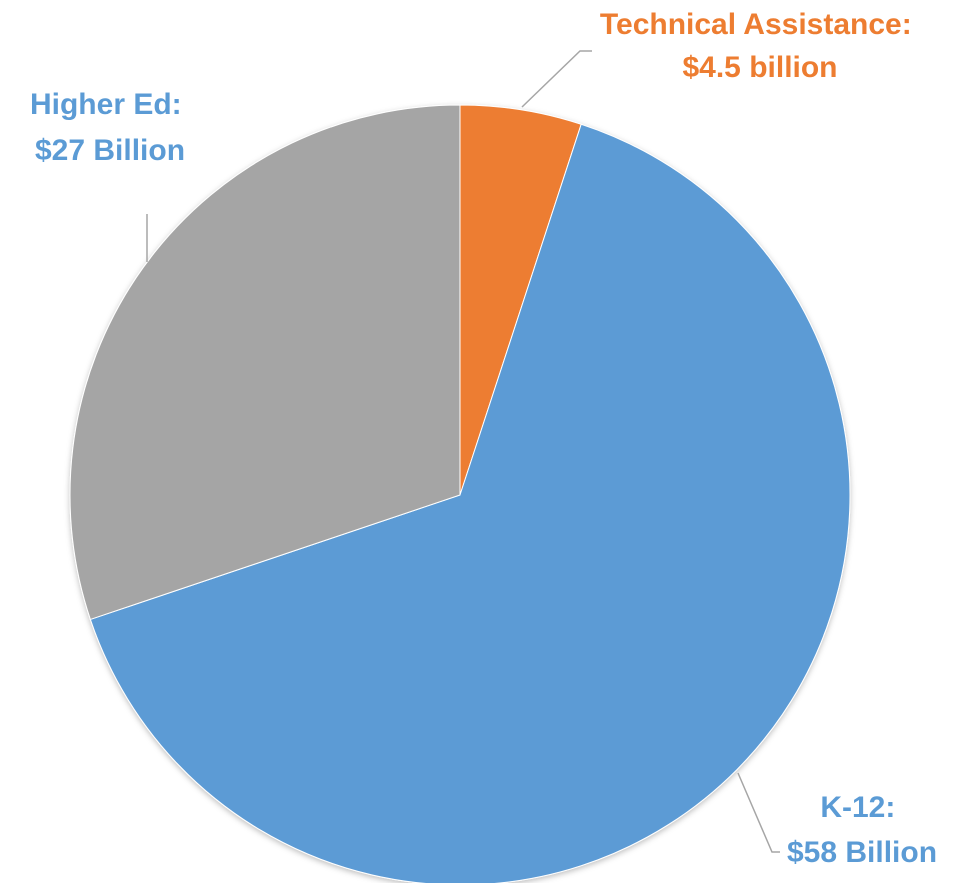 The image size is (956, 883). What do you see at coordinates (106, 104) in the screenshot?
I see `pie-label-higher-ed-line1: Higher Ed:` at bounding box center [106, 104].